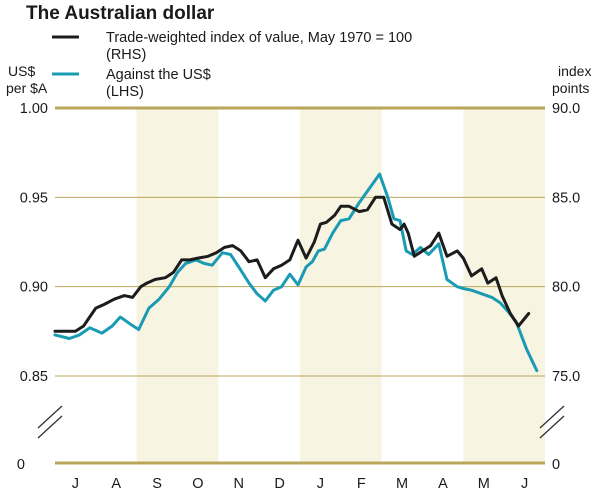 This screenshot has width=600, height=493. What do you see at coordinates (120, 13) in the screenshot?
I see `chart-title: The Australian dollar` at bounding box center [120, 13].